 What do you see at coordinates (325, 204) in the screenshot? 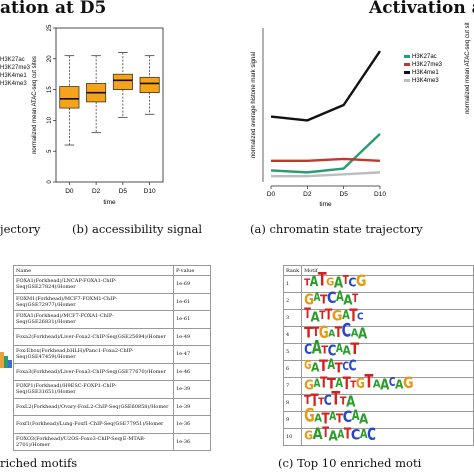
I see `x-axis-label: time` at bounding box center [325, 204].